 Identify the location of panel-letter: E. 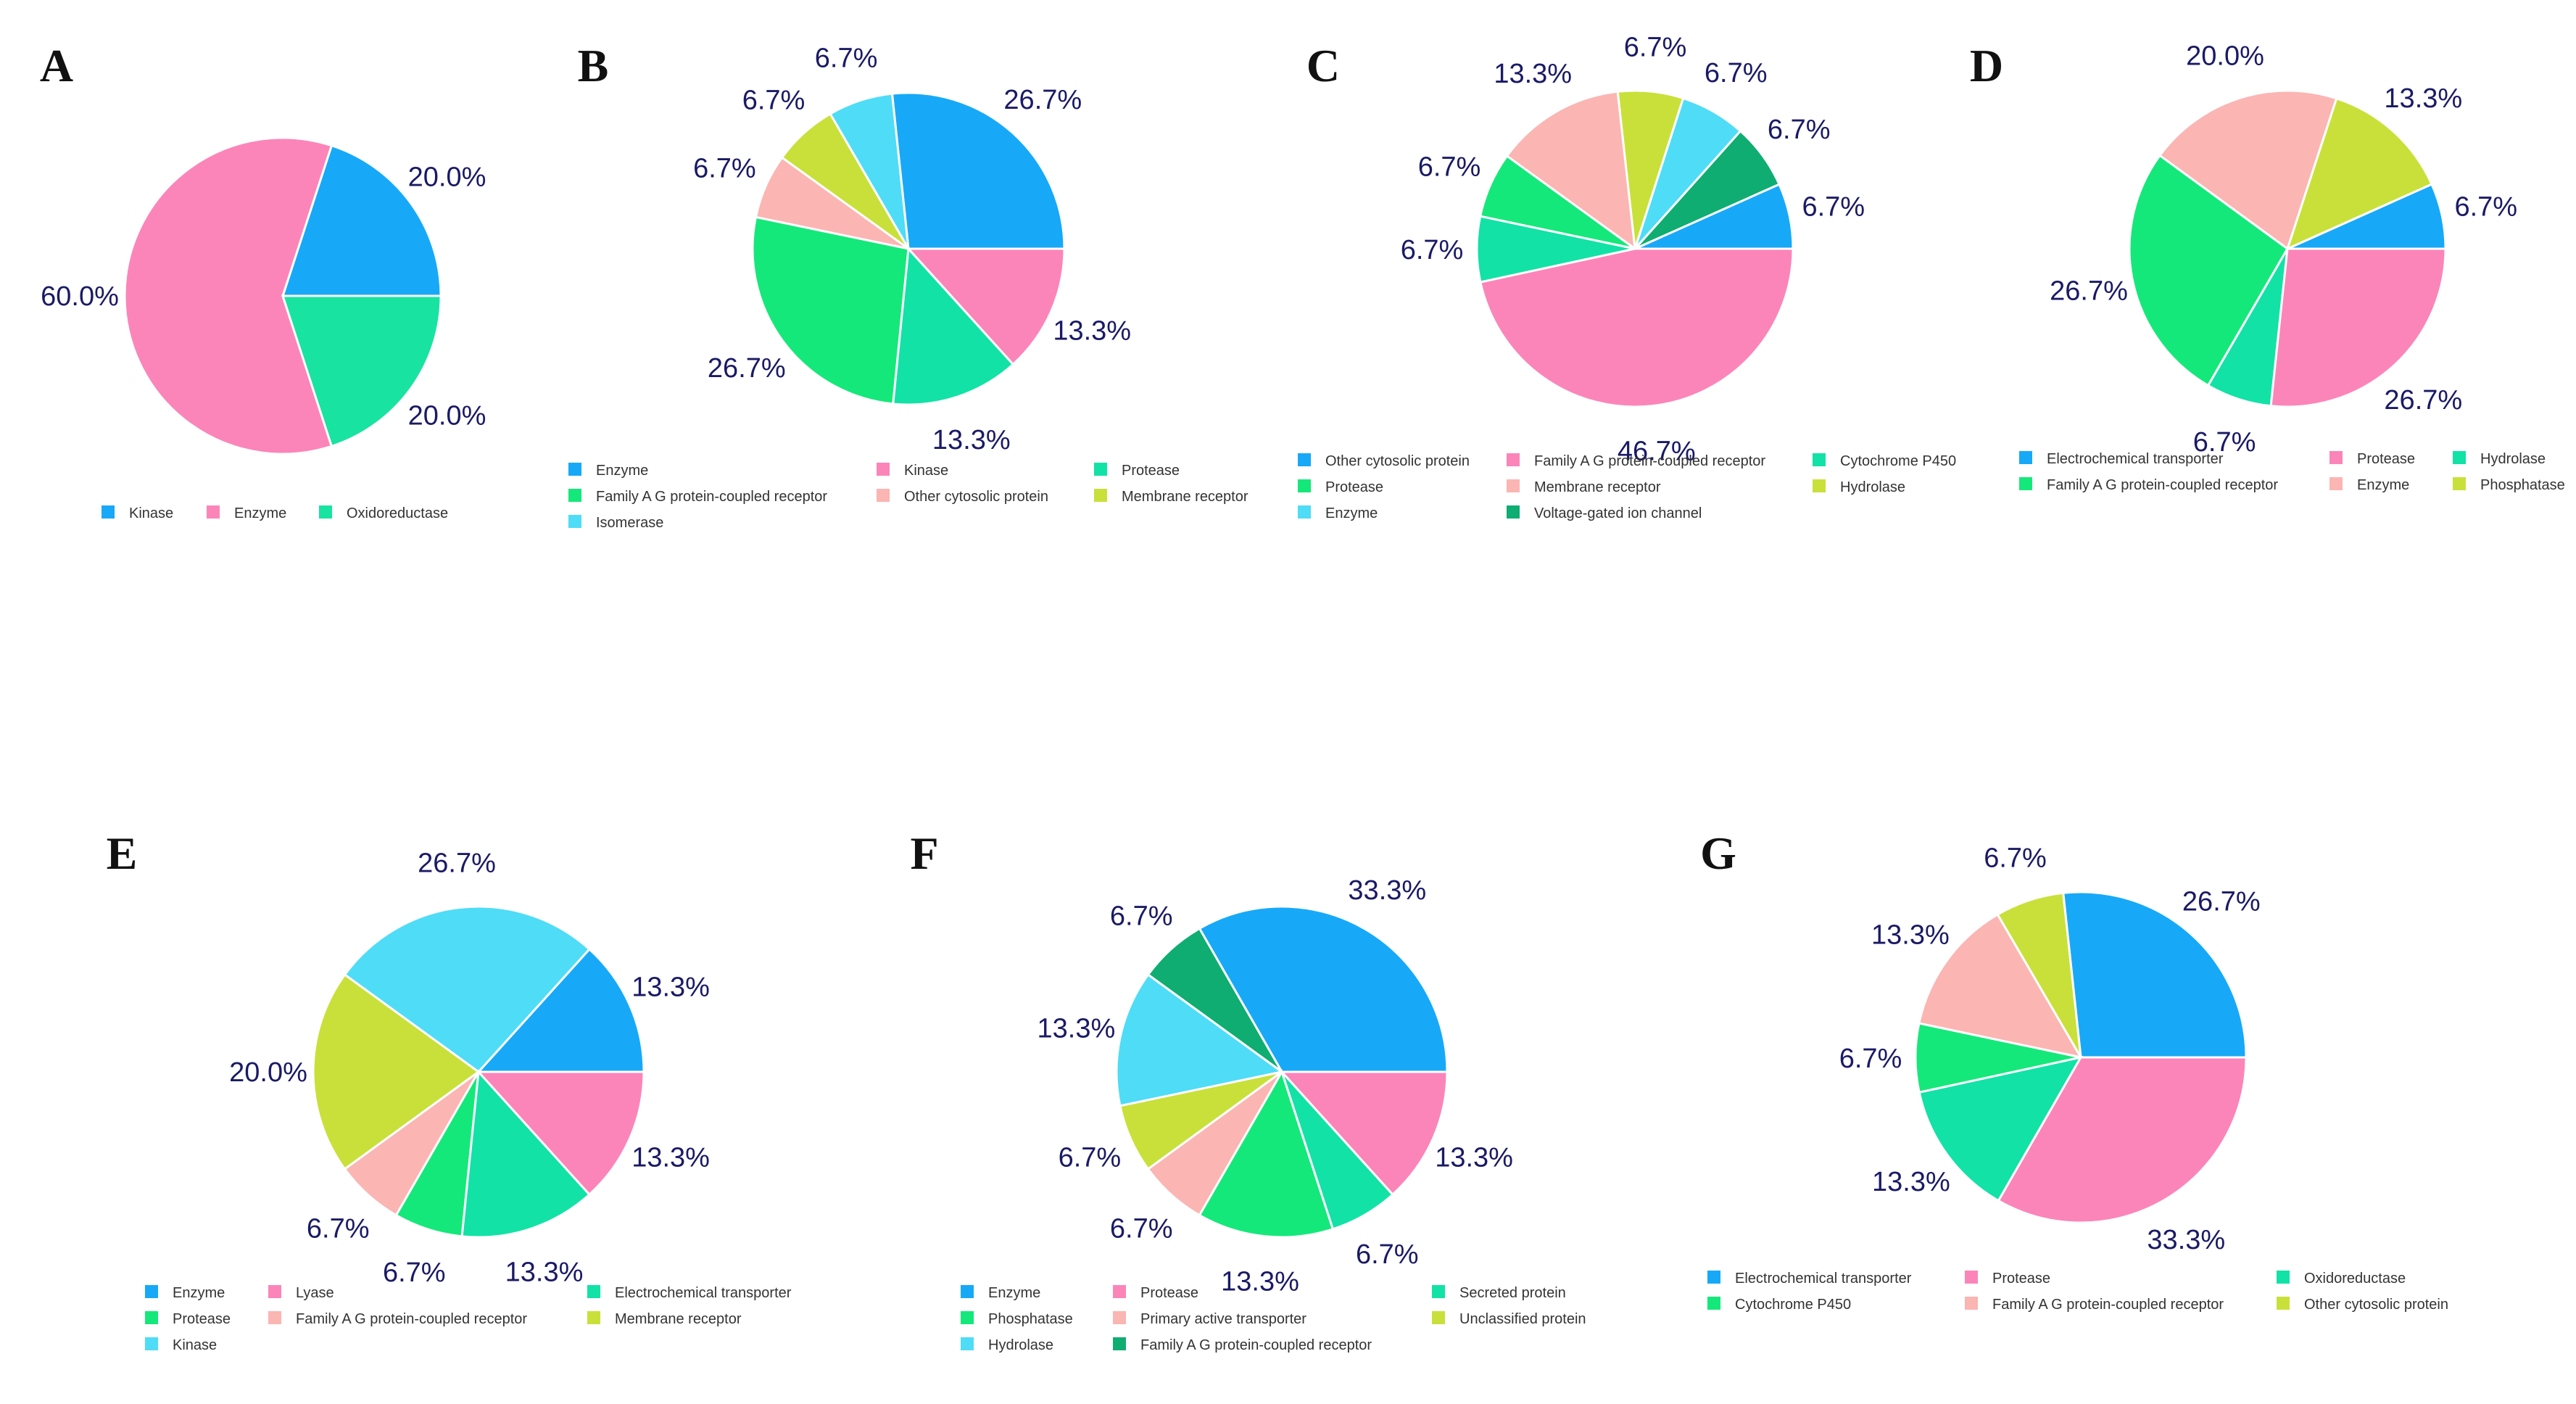
(123, 853).